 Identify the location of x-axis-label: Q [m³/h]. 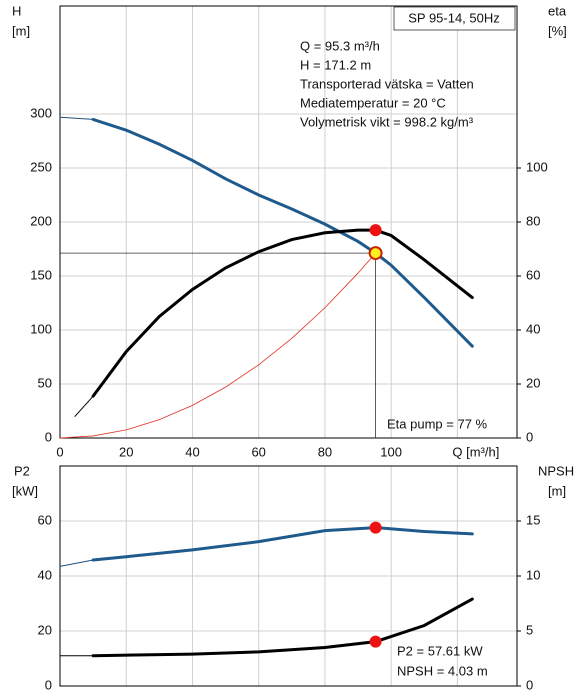
(475, 451).